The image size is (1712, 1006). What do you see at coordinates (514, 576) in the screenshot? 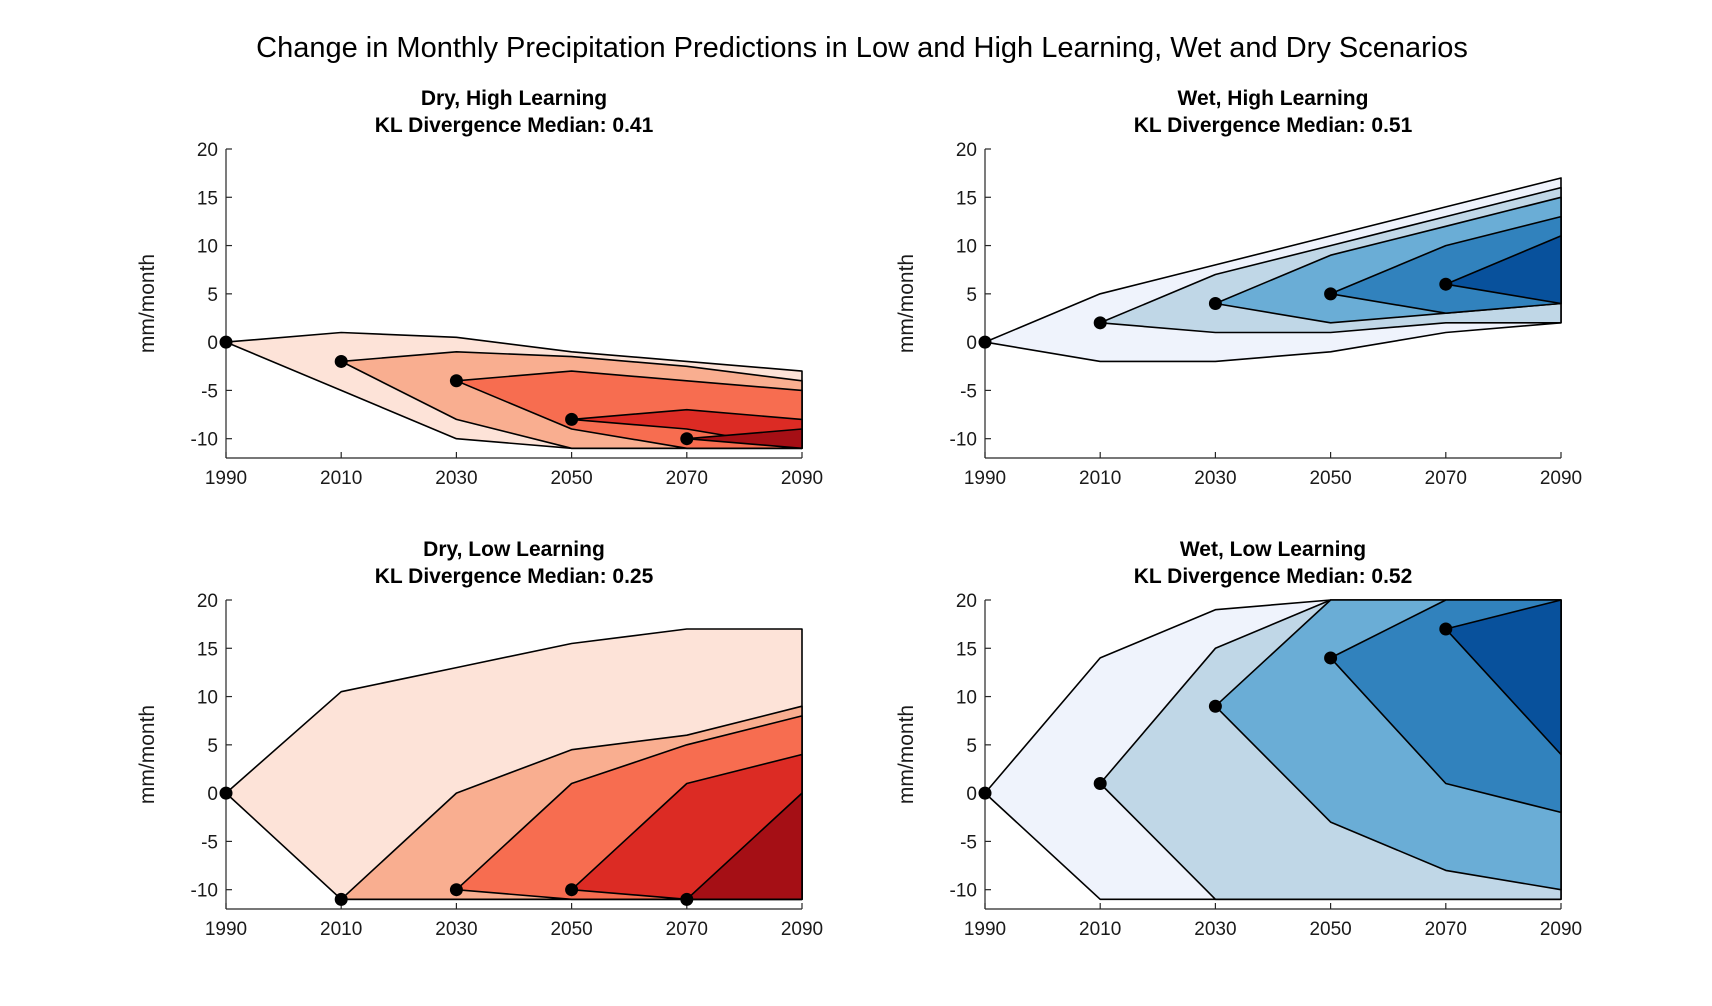
I see `panel-subtitle: KL Divergence Median: 0.25` at bounding box center [514, 576].